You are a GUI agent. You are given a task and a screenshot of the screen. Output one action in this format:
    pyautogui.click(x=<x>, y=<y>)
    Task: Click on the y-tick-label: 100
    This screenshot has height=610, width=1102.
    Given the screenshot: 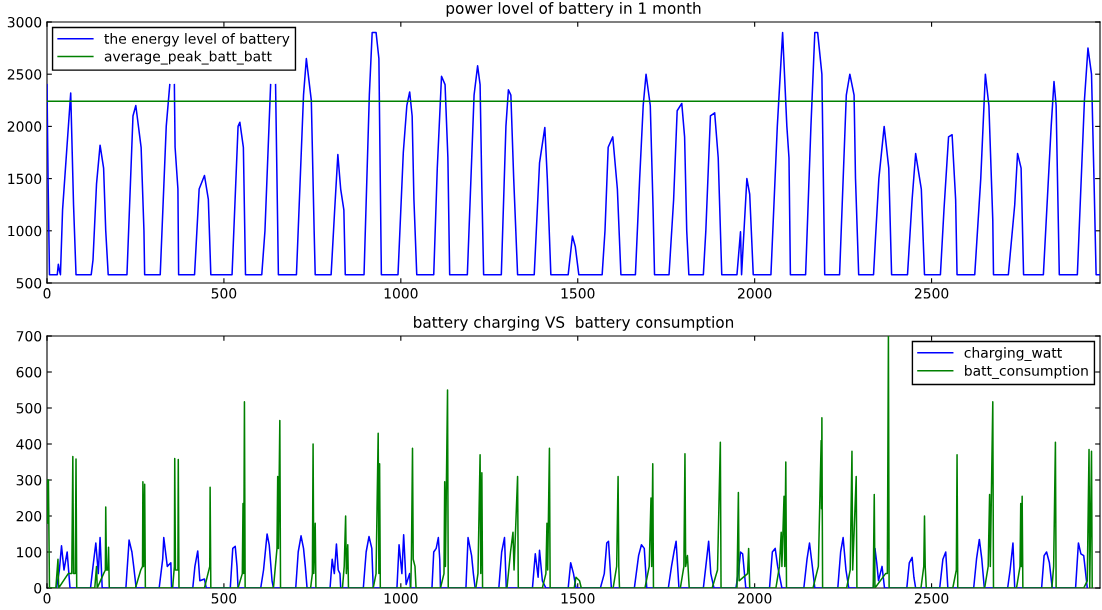 What is the action you would take?
    pyautogui.click(x=29, y=552)
    